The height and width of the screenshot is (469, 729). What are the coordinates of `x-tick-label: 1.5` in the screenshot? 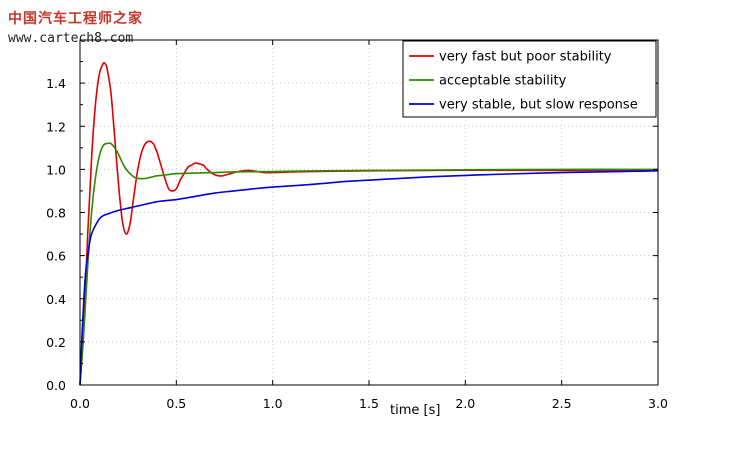 It's located at (369, 403).